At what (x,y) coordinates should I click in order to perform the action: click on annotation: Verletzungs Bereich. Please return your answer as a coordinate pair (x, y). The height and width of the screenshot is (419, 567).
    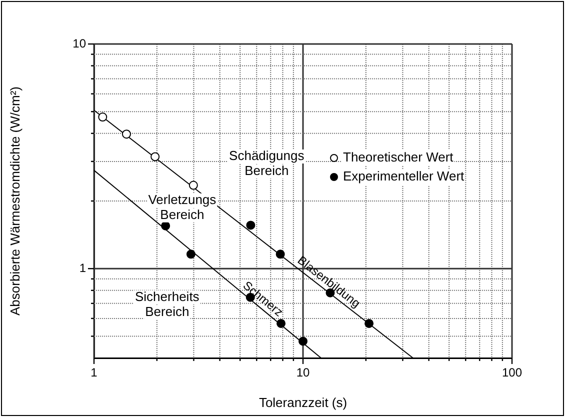
    Looking at the image, I should click on (182, 207).